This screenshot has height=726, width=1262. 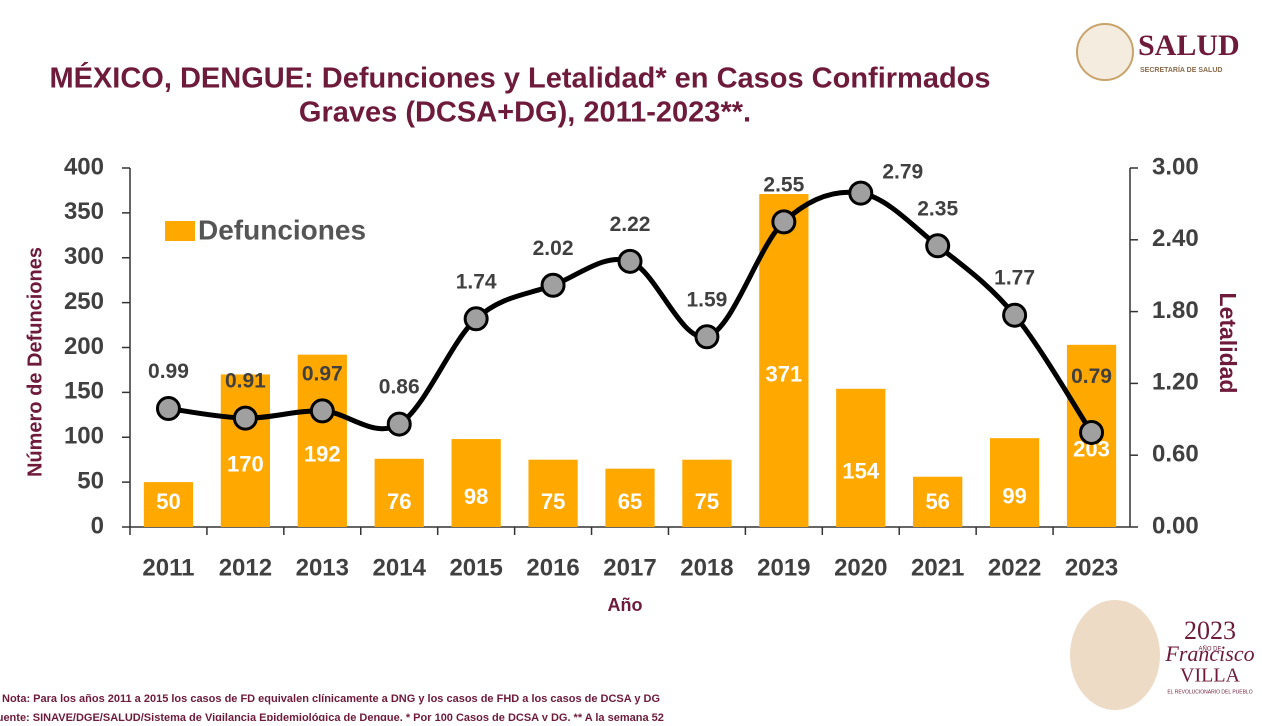 I want to click on x-tick-label: 2012, so click(x=245, y=567).